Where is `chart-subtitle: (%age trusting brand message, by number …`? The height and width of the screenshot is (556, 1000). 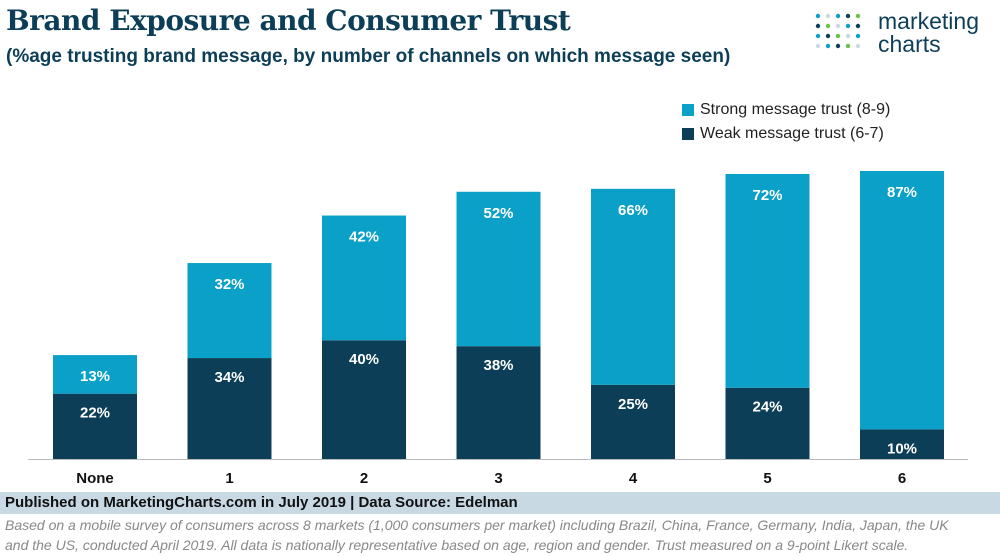
chart-subtitle: (%age trusting brand message, by number … is located at coordinates (368, 56).